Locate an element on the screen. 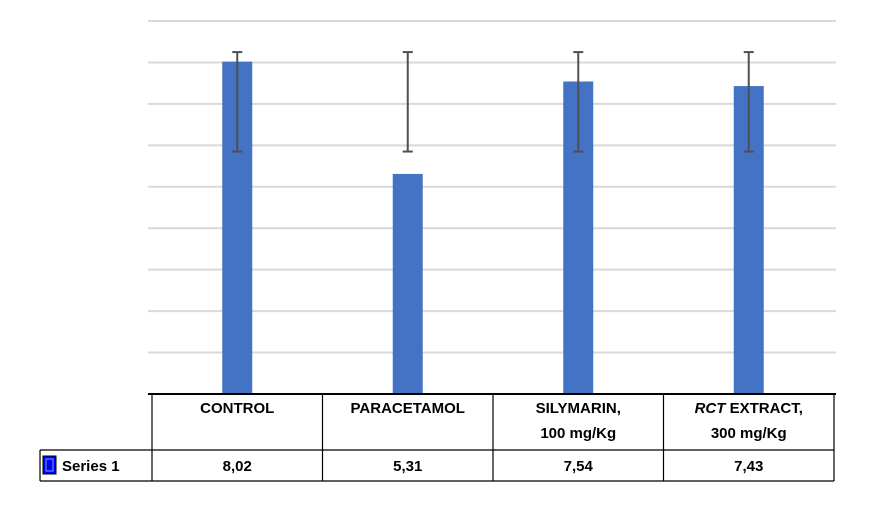  category-label: PARACETAMOL is located at coordinates (408, 408).